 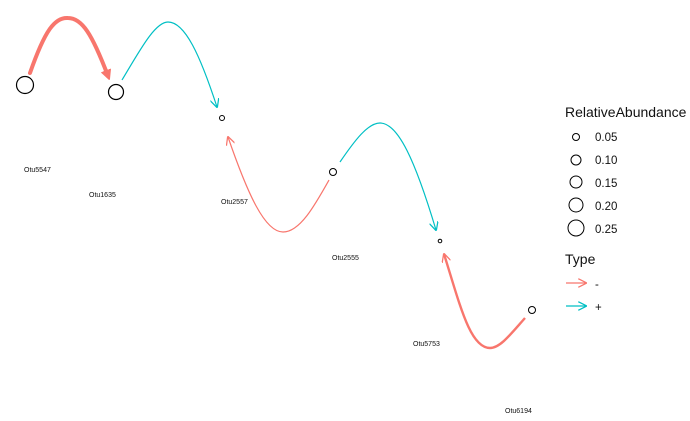 What do you see at coordinates (532, 310) in the screenshot?
I see `node-otu6194` at bounding box center [532, 310].